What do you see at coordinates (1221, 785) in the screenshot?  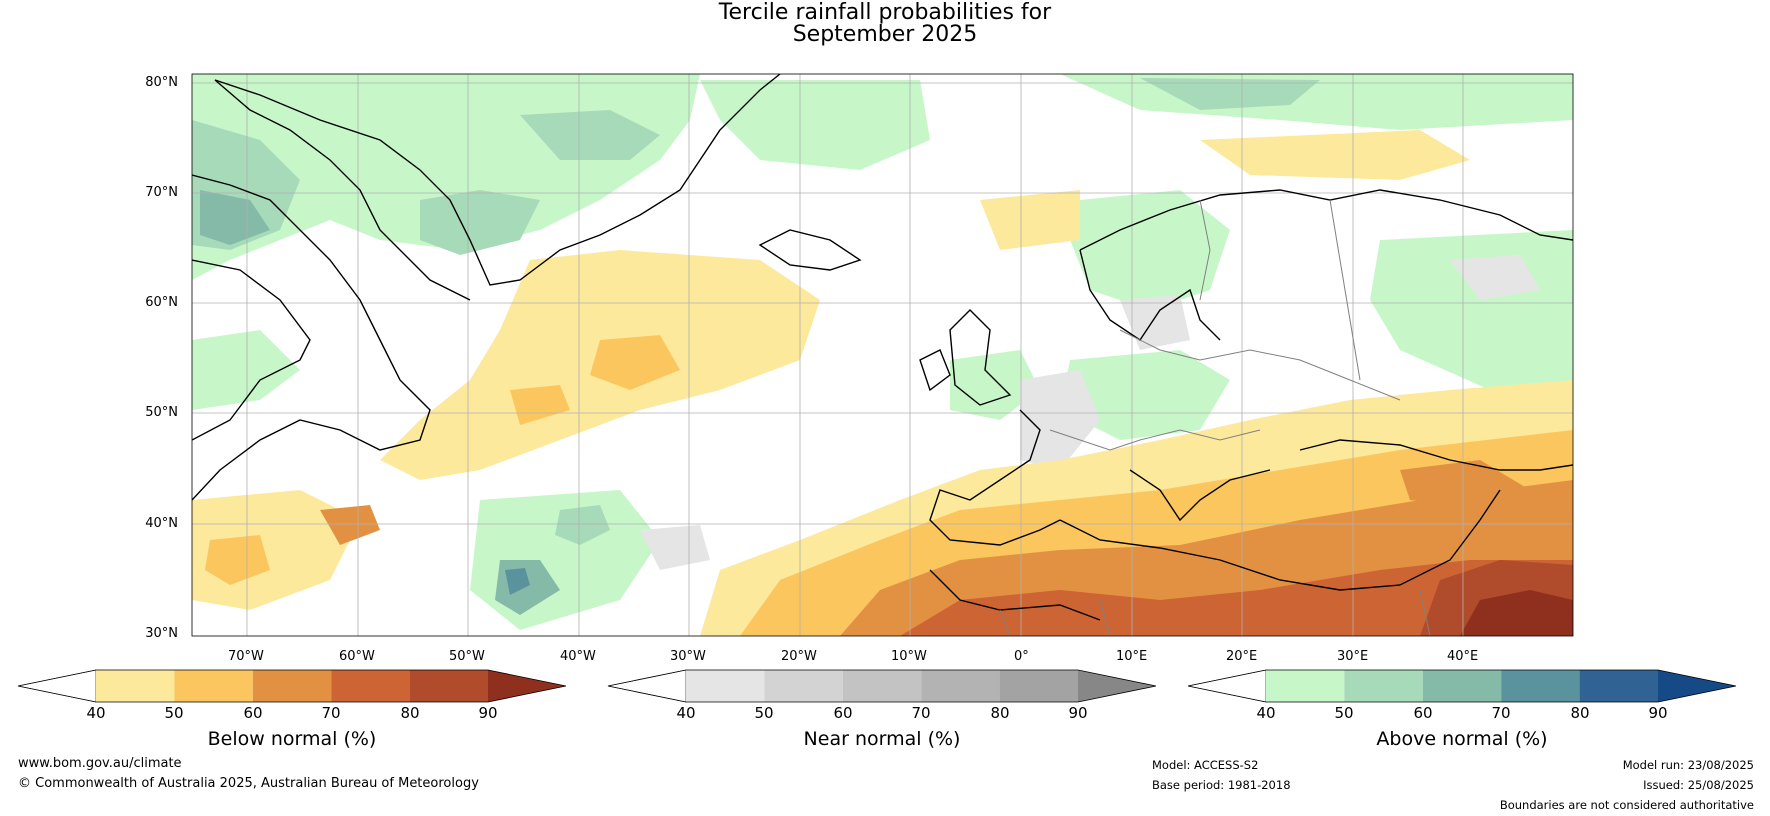 I see `footer-base-period: Base period: 1981-2018` at bounding box center [1221, 785].